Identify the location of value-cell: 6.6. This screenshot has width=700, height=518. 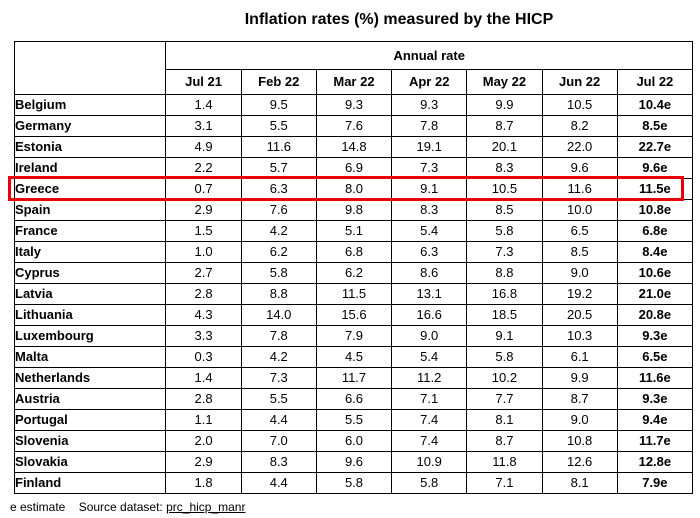
(354, 399).